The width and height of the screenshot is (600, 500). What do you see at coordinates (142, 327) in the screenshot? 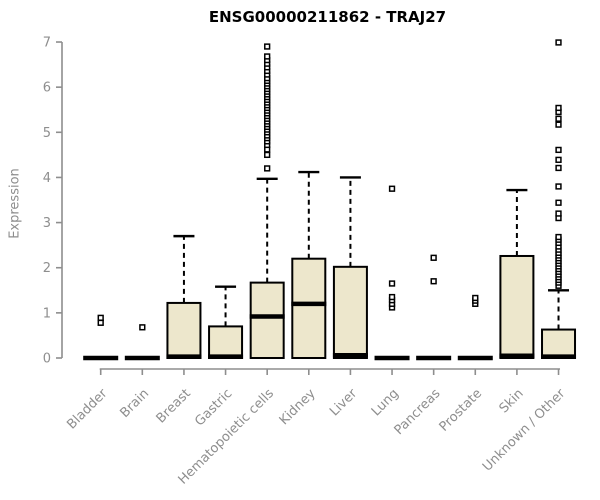
I see `outlier-brain` at bounding box center [142, 327].